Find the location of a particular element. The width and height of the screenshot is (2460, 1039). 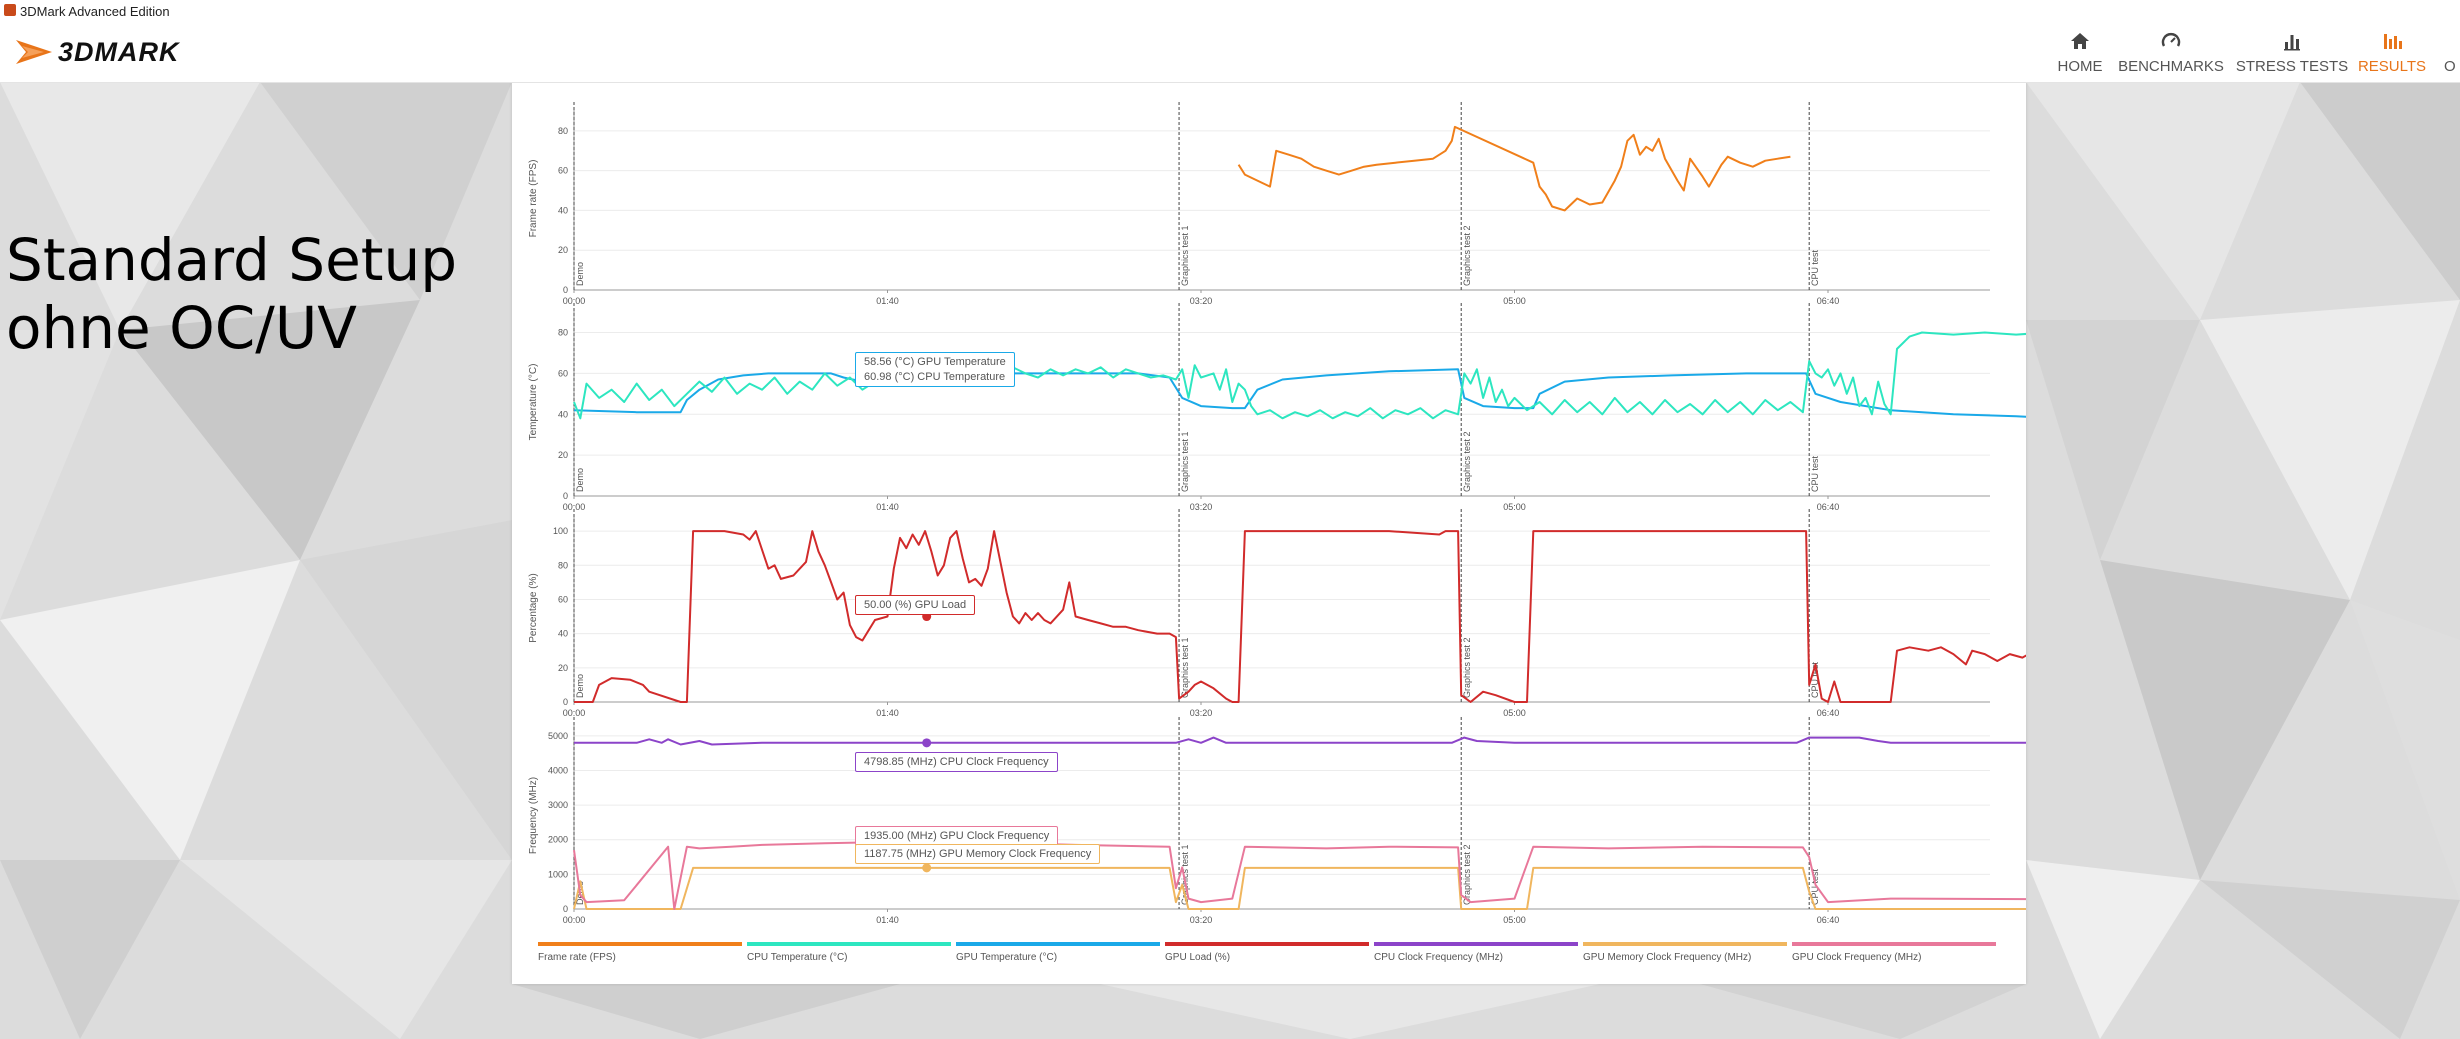

bar-chart-icon is located at coordinates (2292, 43).